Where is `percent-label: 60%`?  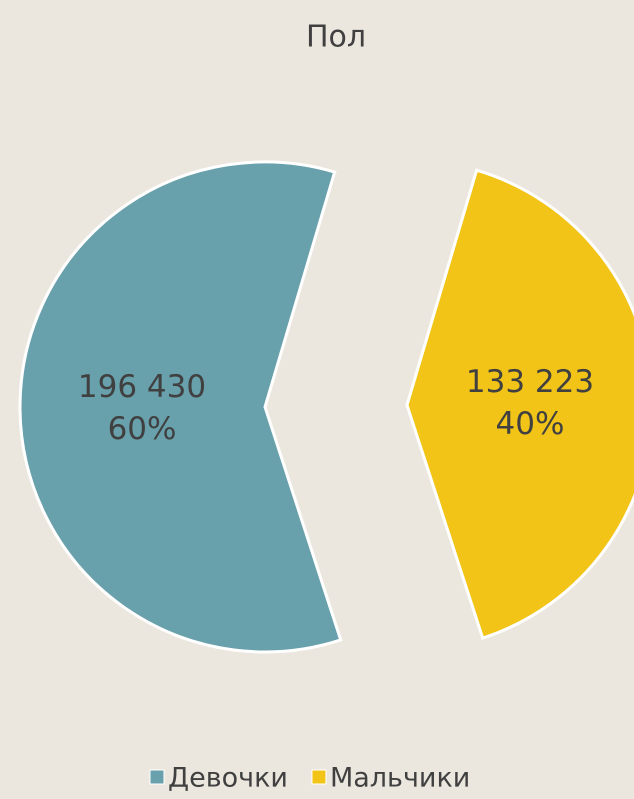
percent-label: 60% is located at coordinates (142, 429).